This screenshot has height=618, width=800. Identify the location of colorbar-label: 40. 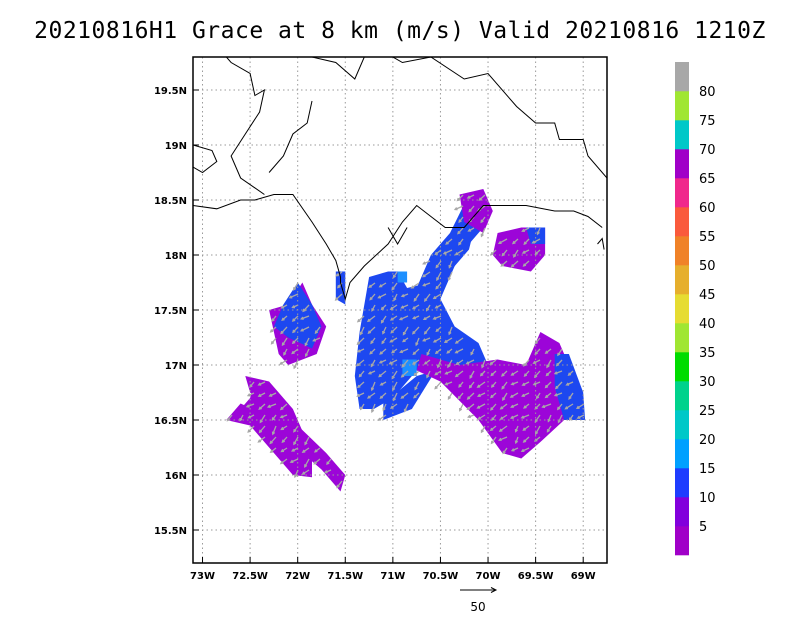
(707, 324).